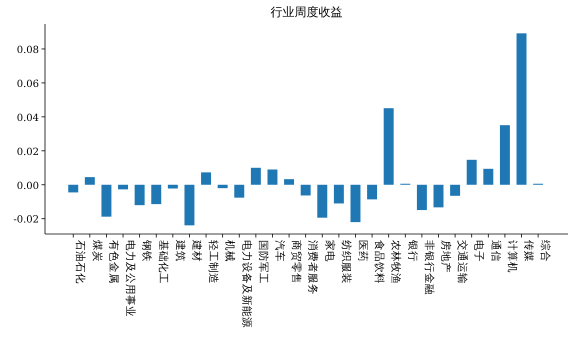 The width and height of the screenshot is (576, 346). What do you see at coordinates (146, 250) in the screenshot?
I see `x-tick-label: 钢铁` at bounding box center [146, 250].